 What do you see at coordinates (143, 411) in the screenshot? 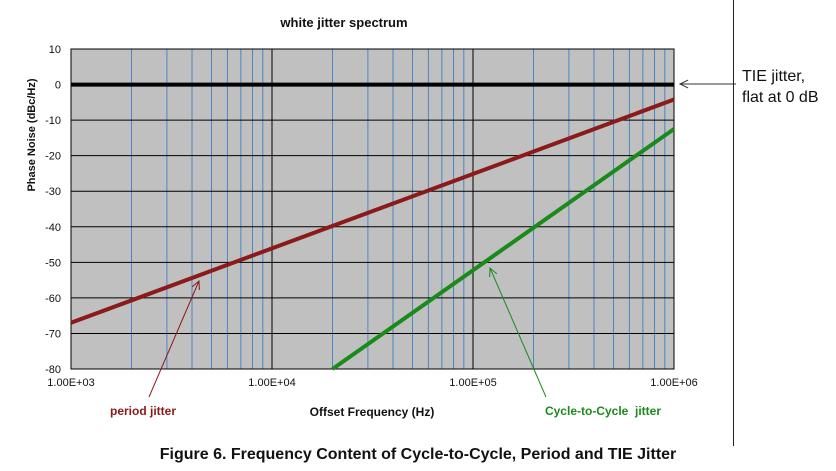
I see `period-jitter-label: period jitter` at bounding box center [143, 411].